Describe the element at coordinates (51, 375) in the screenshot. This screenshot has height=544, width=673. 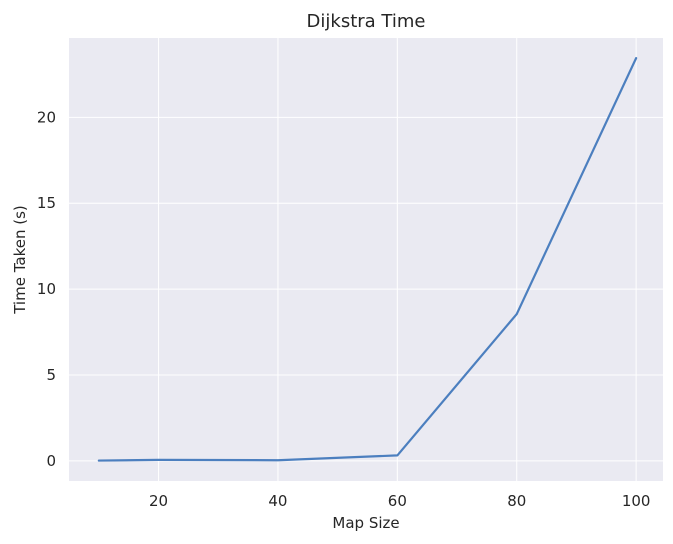
I see `y-tick-label: 5` at that location.